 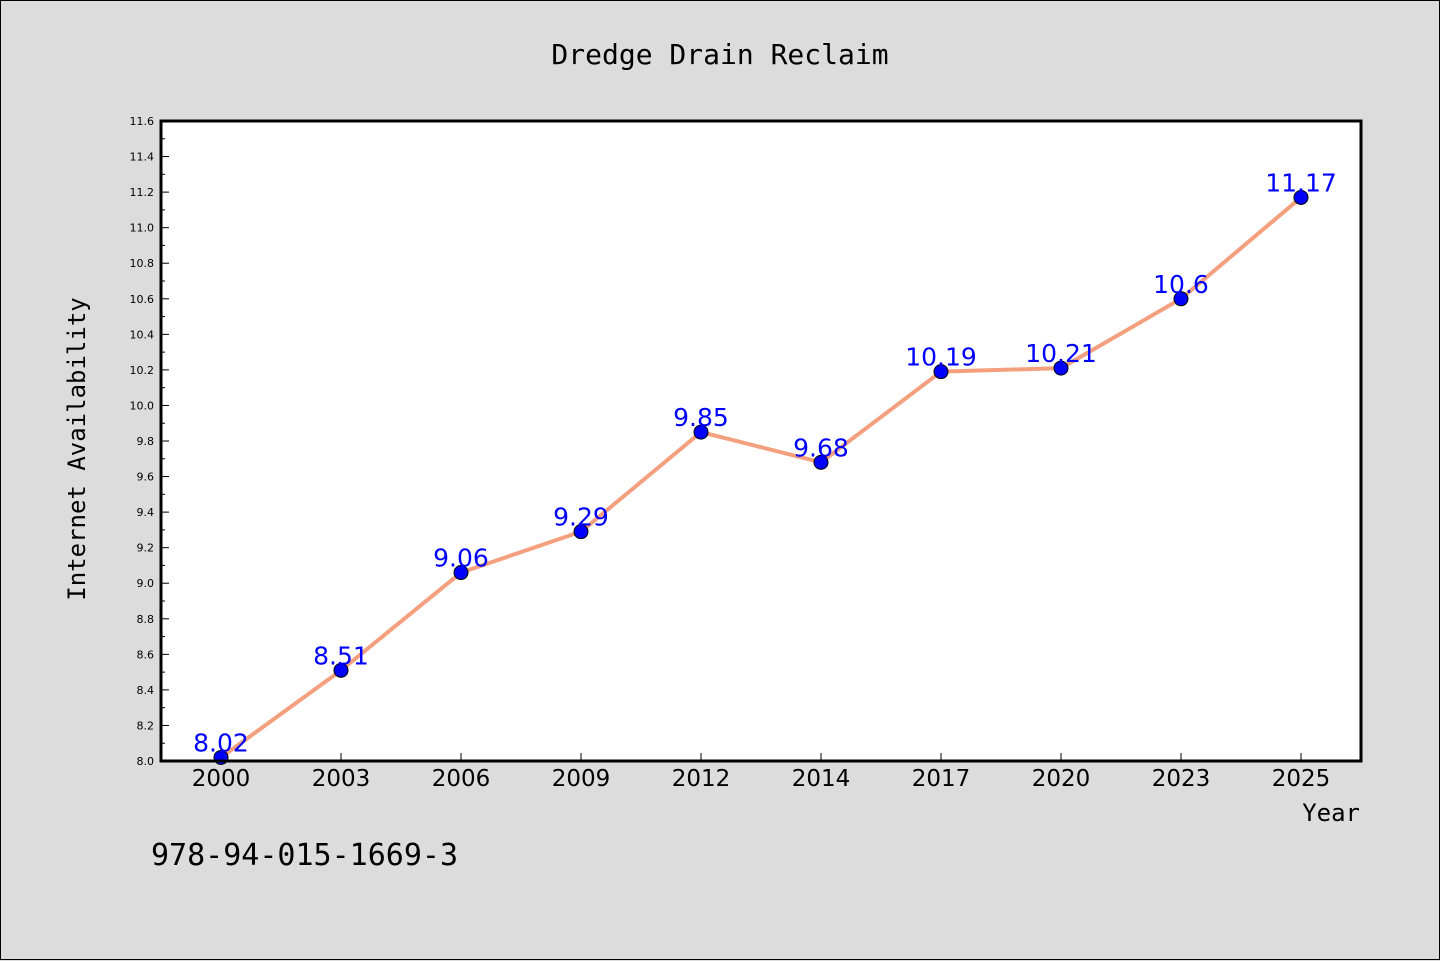 I want to click on y-tick-label: 8.6, so click(x=146, y=654).